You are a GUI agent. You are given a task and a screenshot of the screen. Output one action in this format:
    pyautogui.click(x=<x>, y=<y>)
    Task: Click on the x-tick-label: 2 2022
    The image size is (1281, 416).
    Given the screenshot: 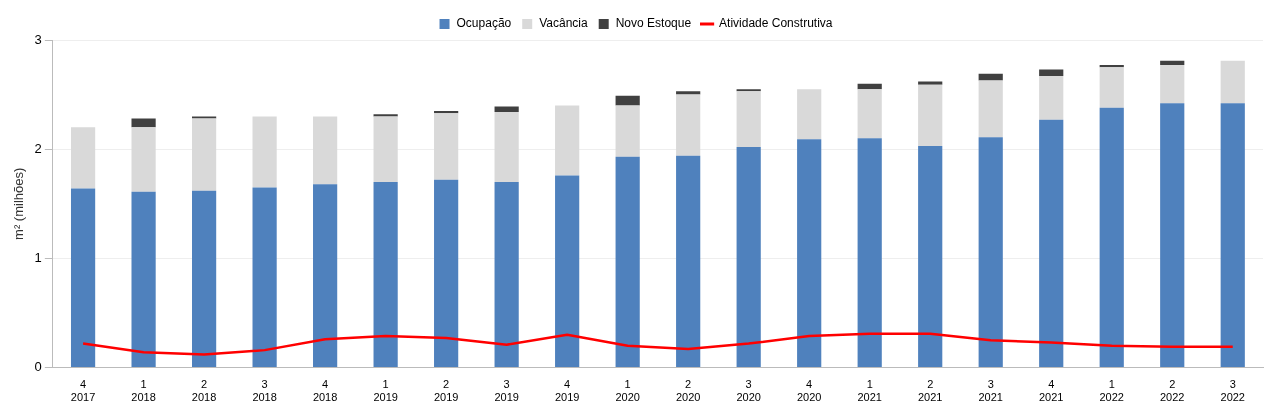 What is the action you would take?
    pyautogui.click(x=1172, y=391)
    